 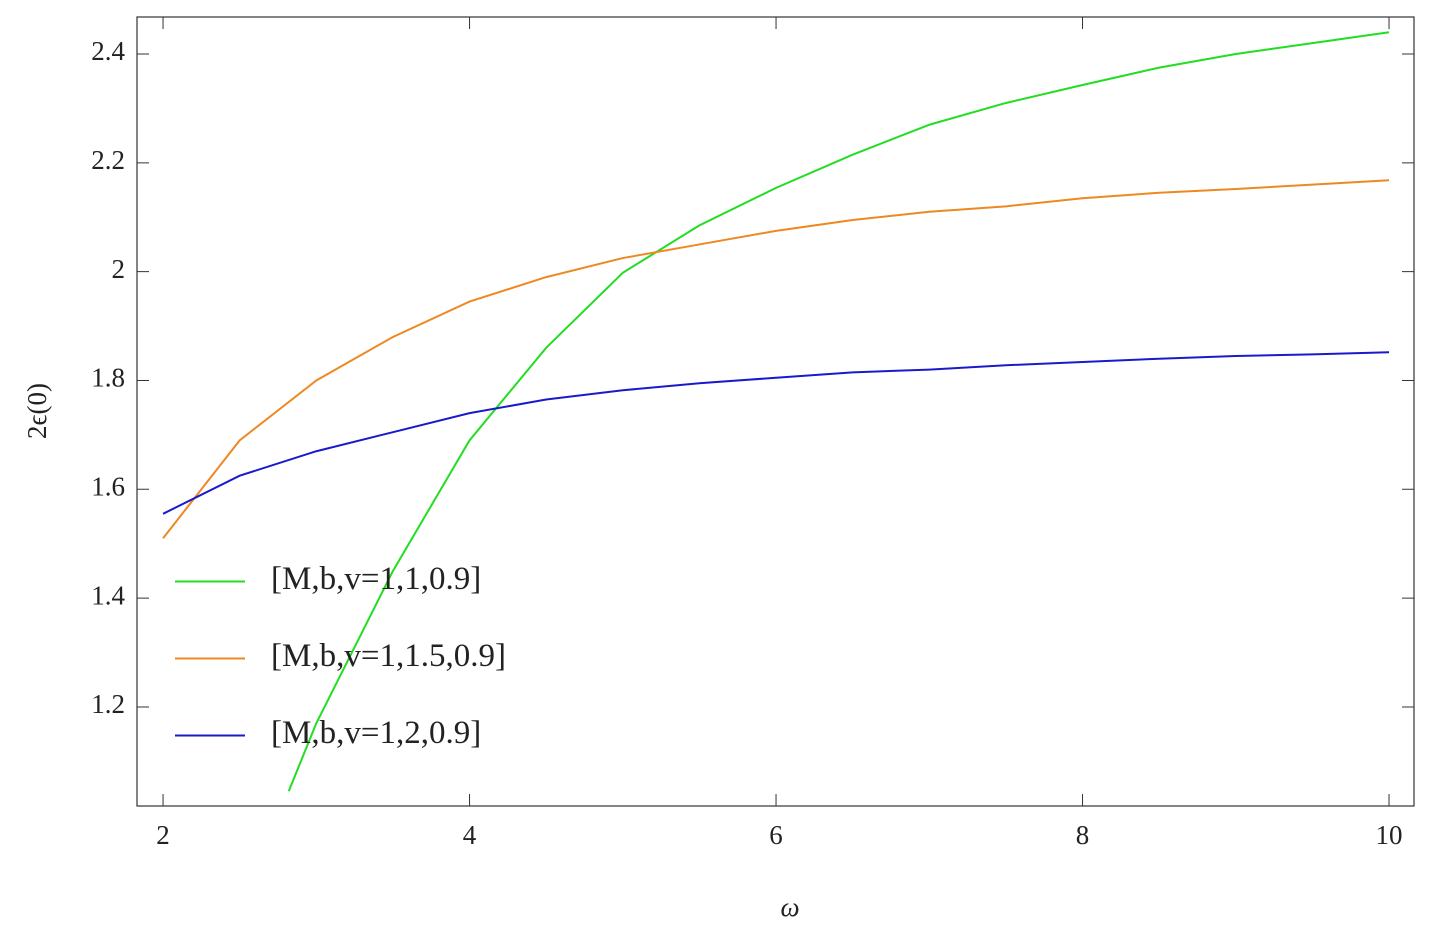 I want to click on y-tick-label: 2.2, so click(x=108, y=160).